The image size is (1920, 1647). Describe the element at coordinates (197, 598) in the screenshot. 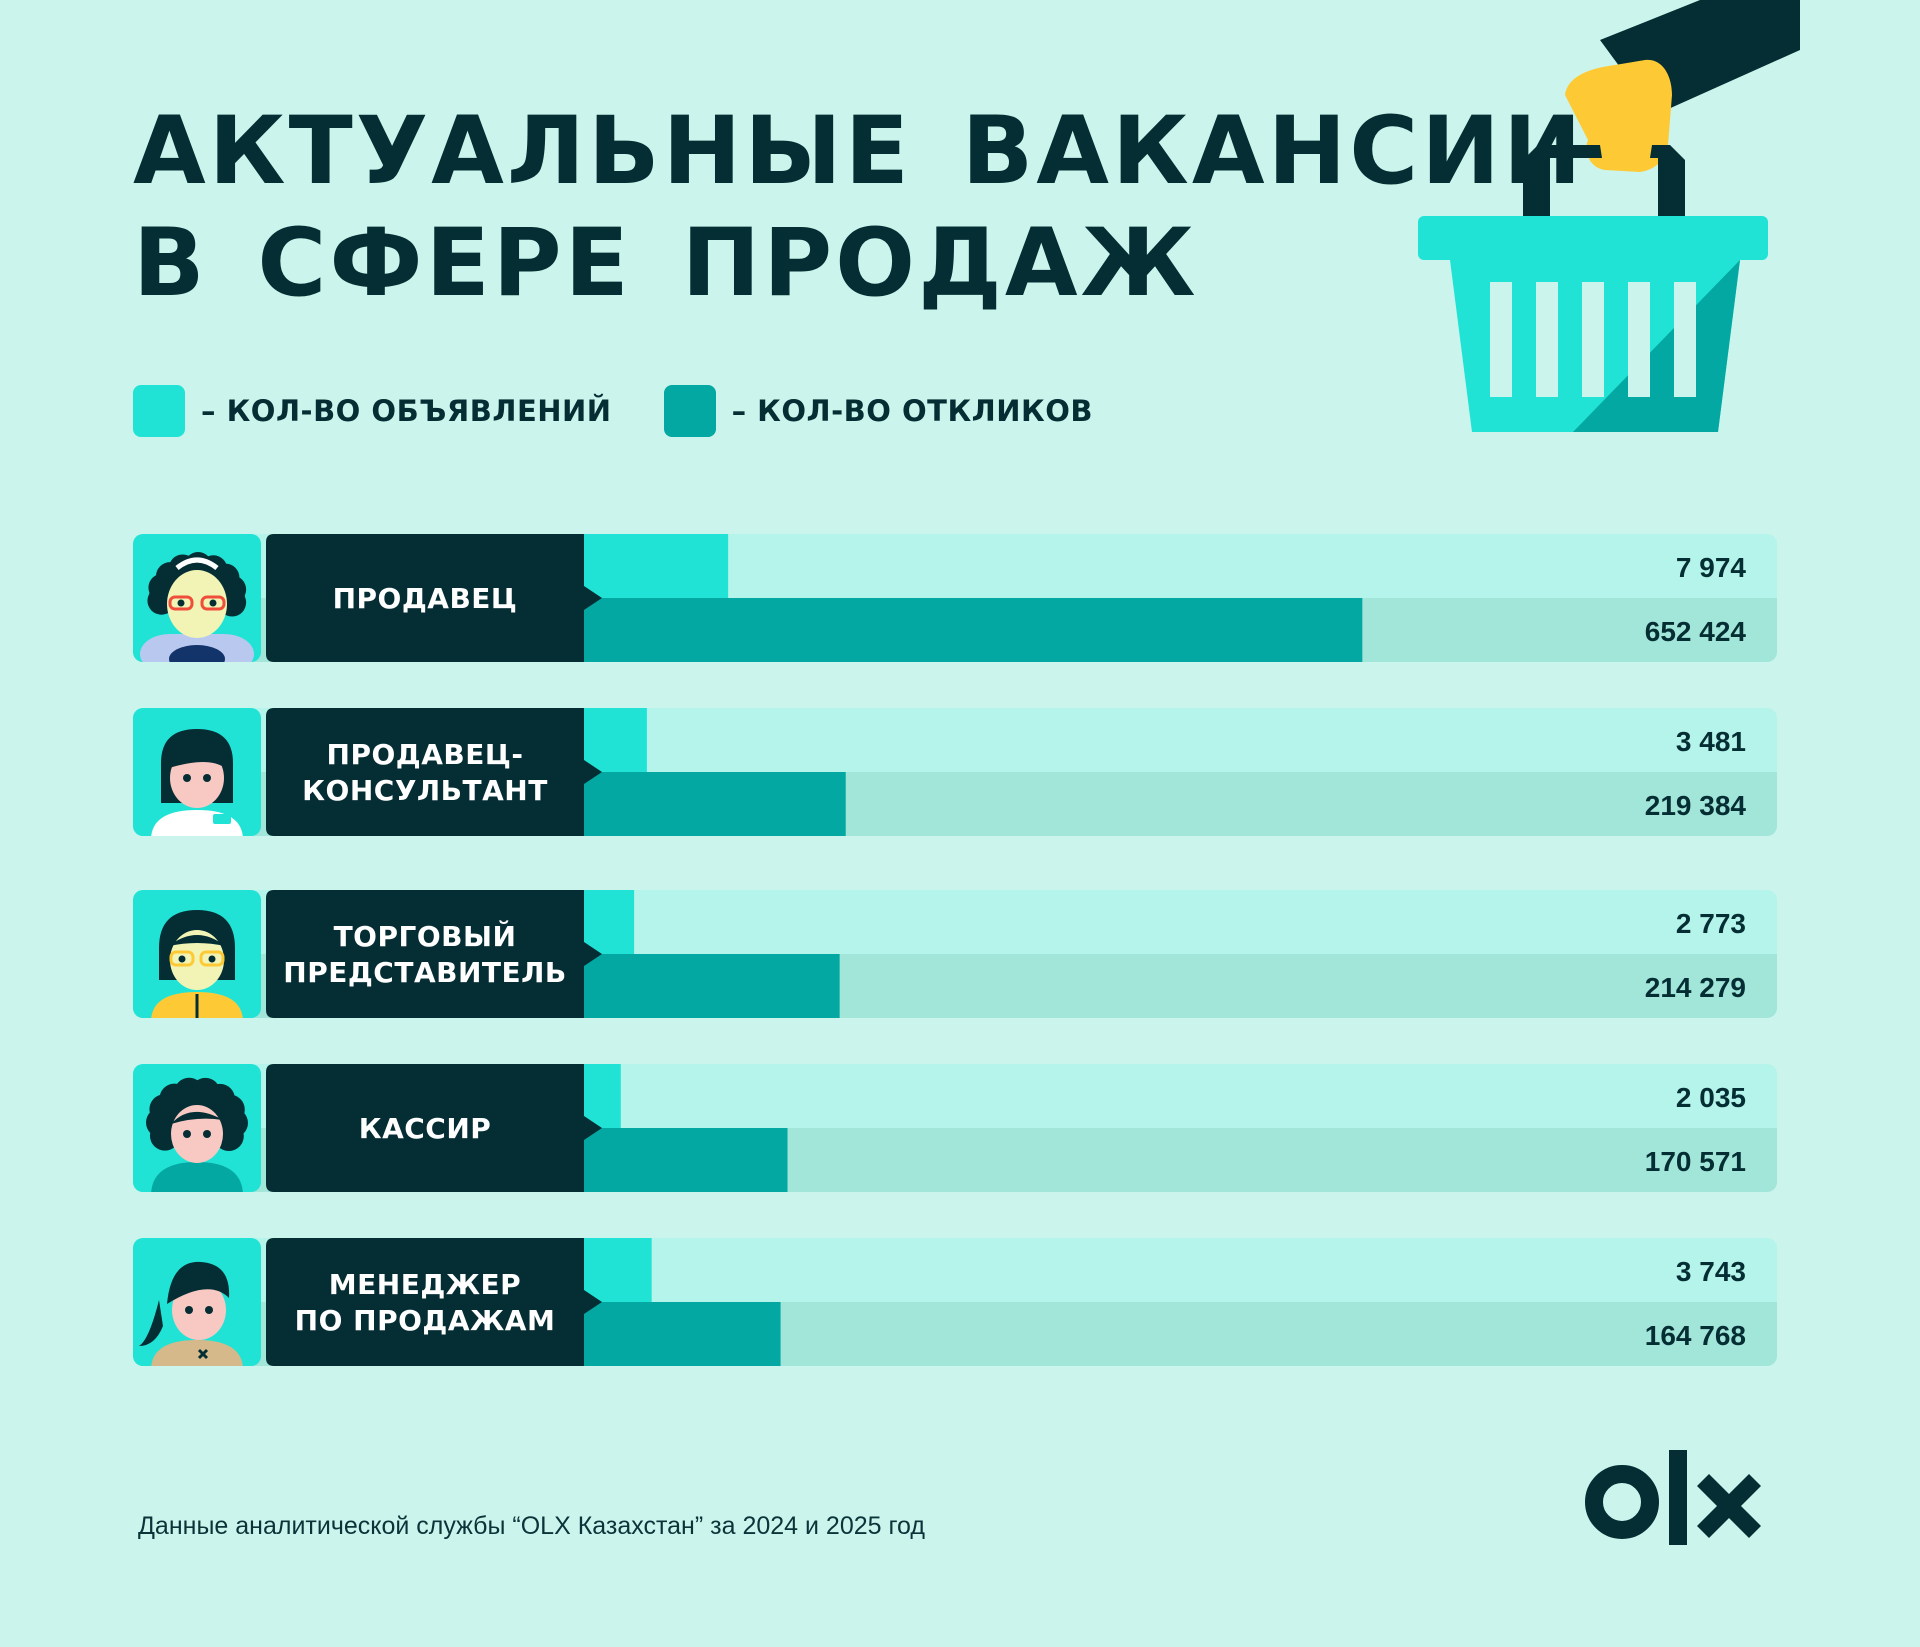

I see `saleswoman-avatar` at that location.